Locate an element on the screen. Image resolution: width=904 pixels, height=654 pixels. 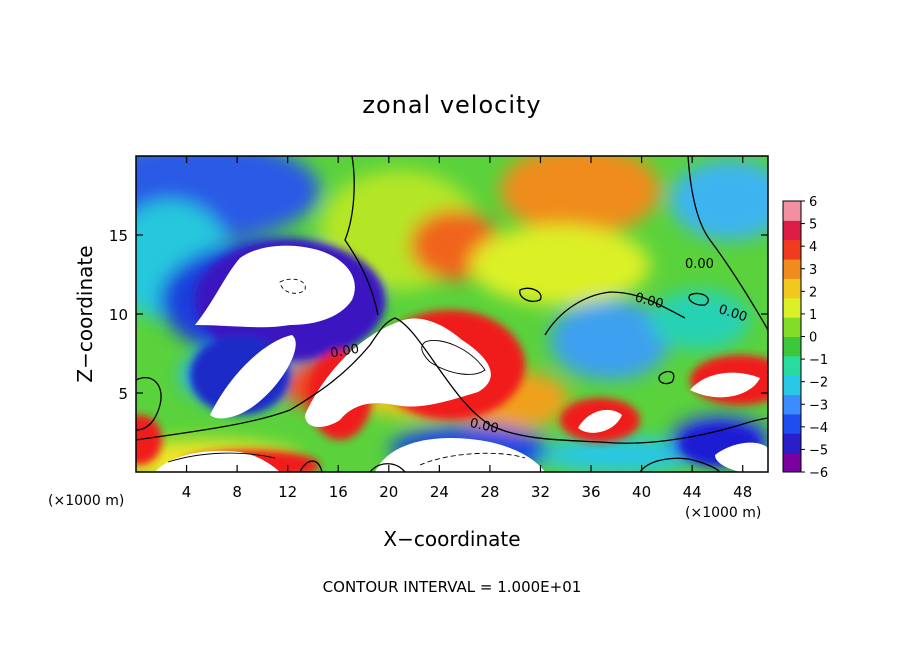
colorbar-tick-label: 2 is located at coordinates (813, 292).